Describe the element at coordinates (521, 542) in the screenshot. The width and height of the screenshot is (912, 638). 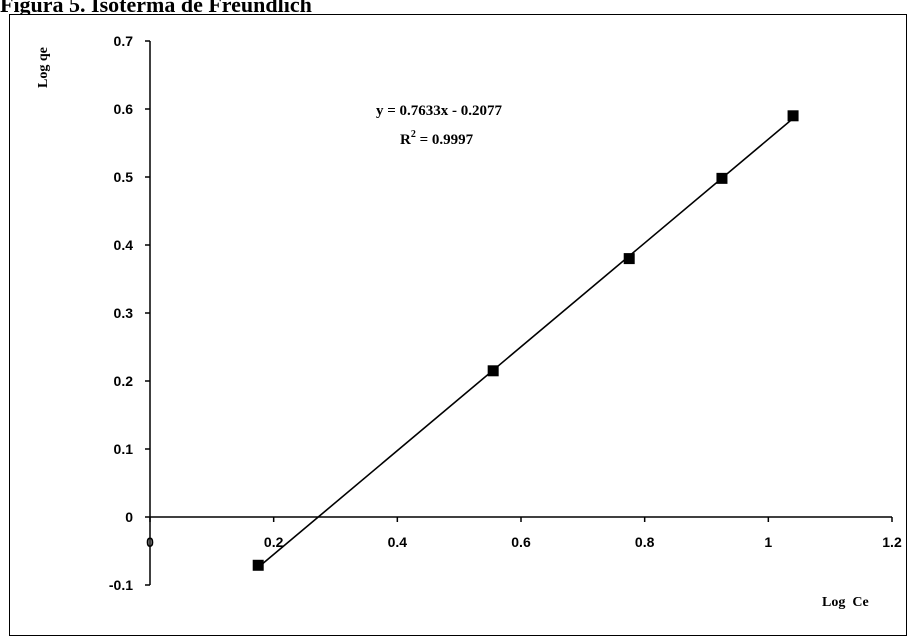
I see `x-tick-label: 0.6` at that location.